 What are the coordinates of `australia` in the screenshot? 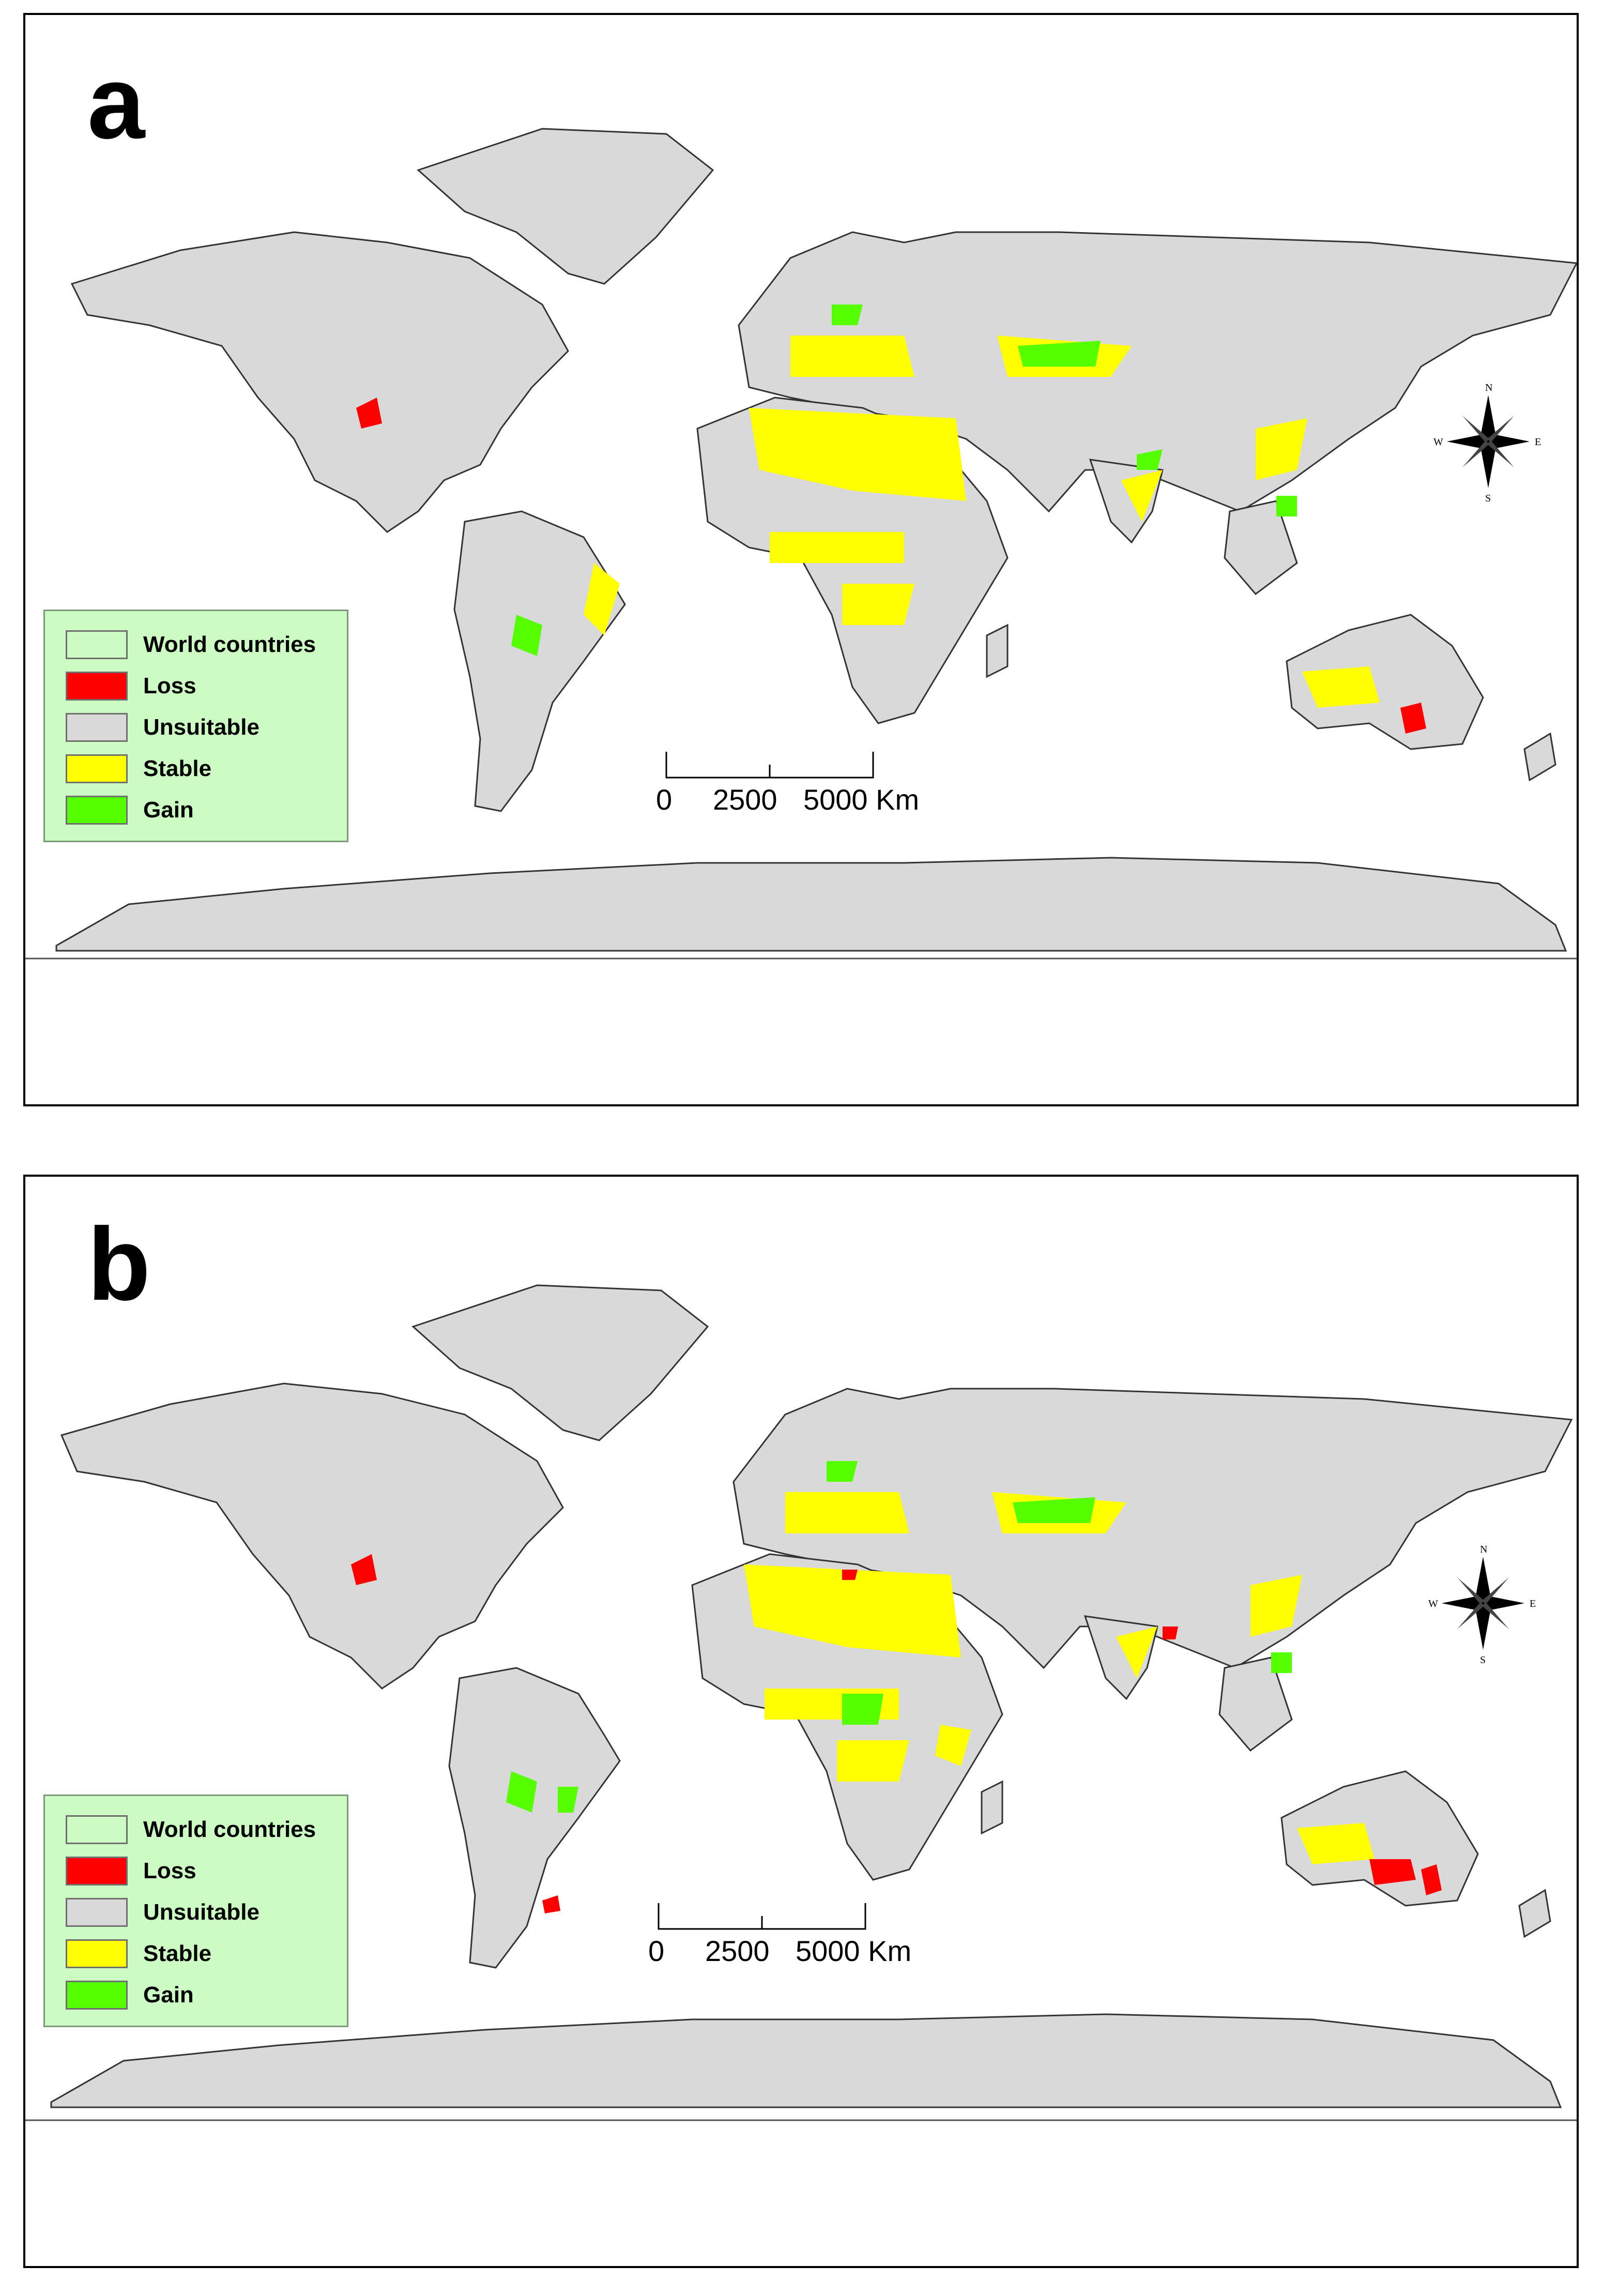 It's located at (1385, 682).